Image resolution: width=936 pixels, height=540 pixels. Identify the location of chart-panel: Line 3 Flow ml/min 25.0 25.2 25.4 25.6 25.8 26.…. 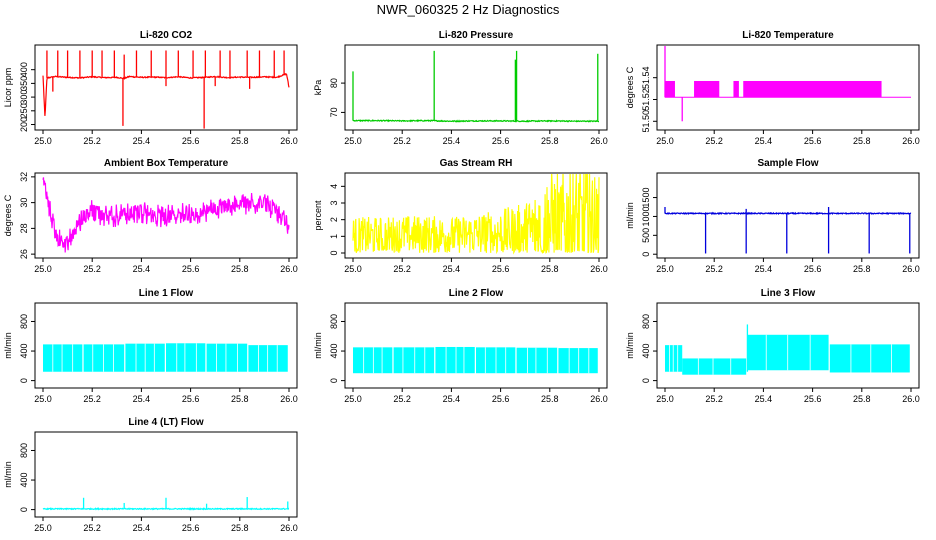
(772, 346).